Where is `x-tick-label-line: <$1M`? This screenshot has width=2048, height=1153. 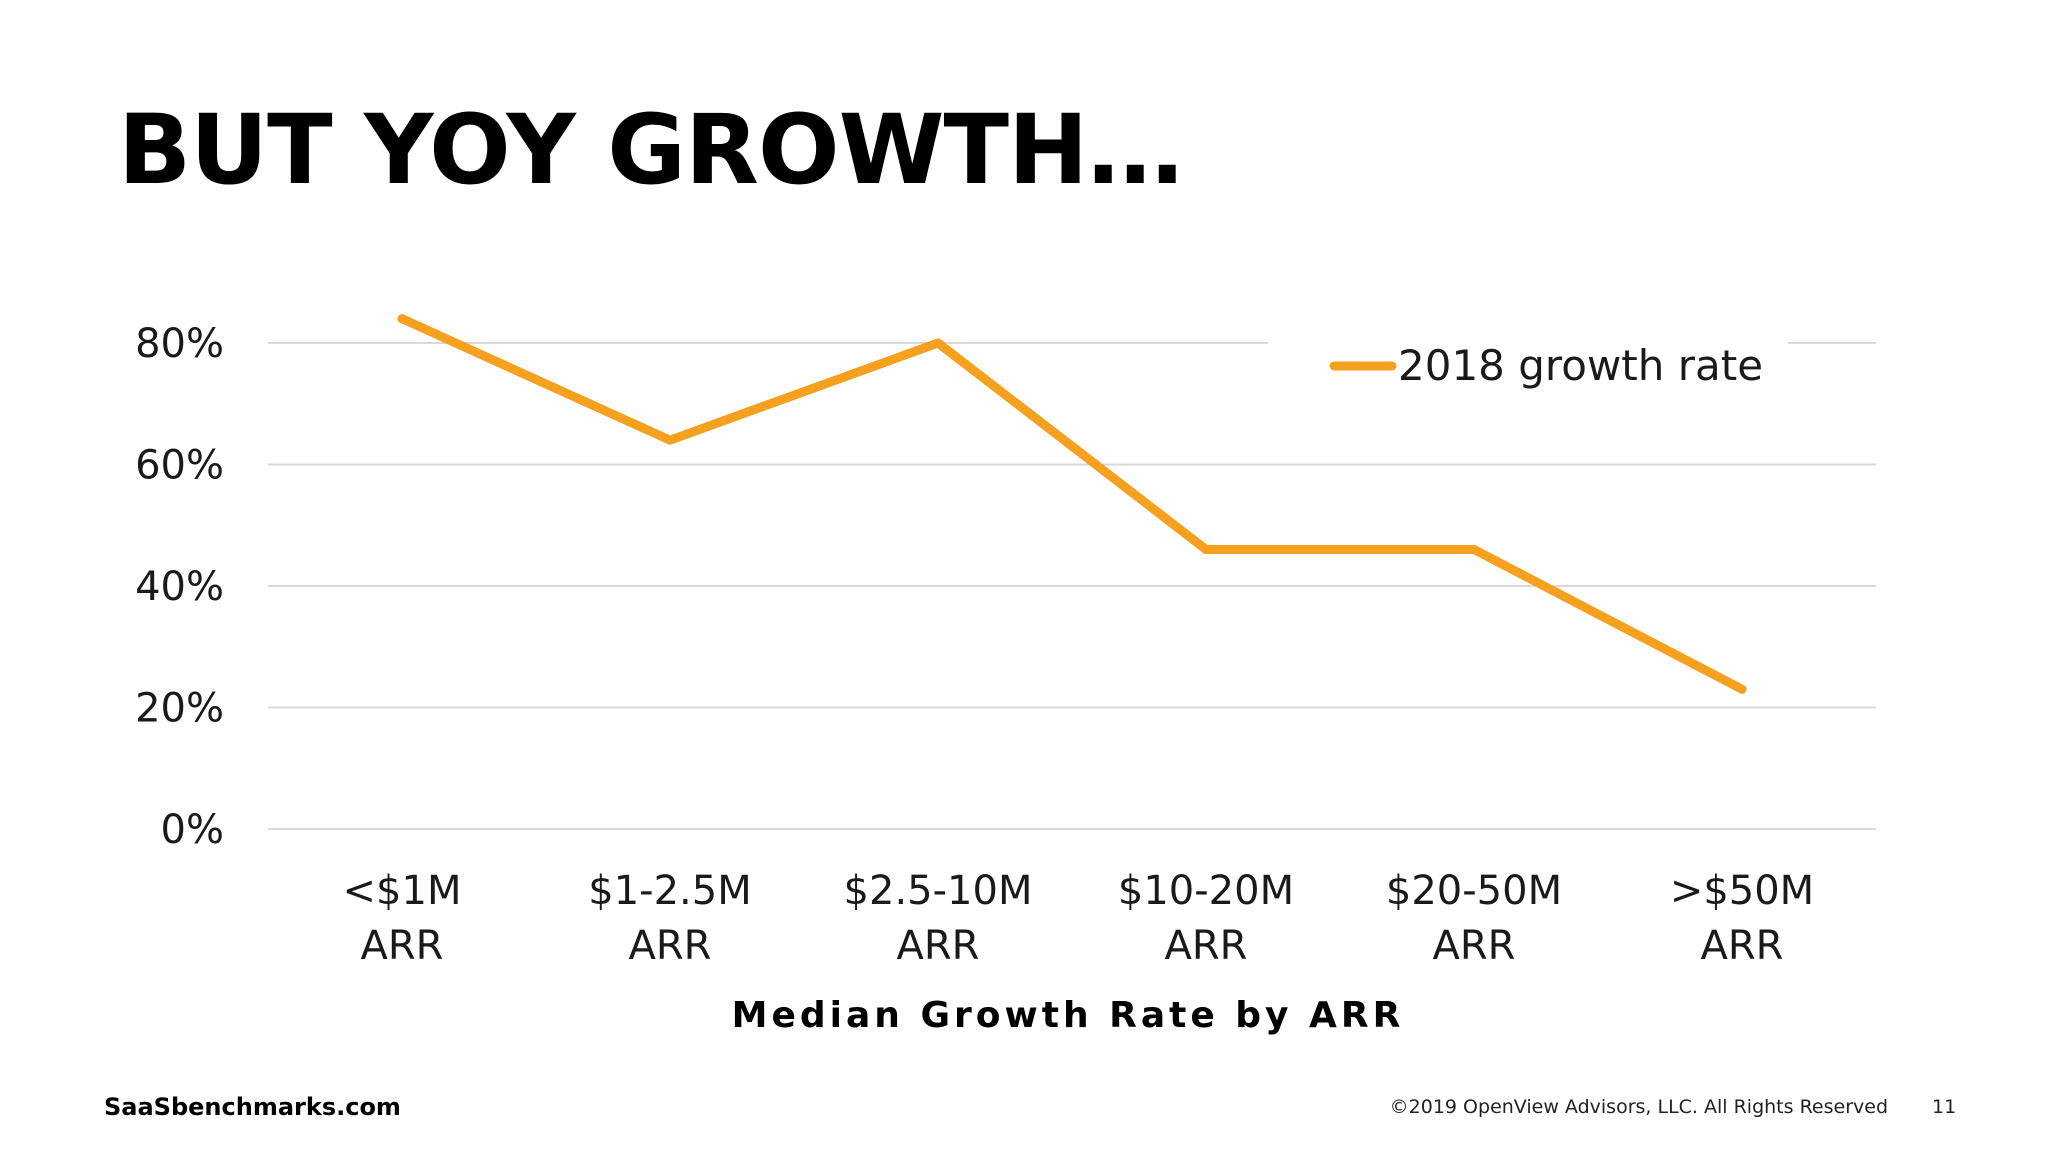 x-tick-label-line: <$1M is located at coordinates (402, 891).